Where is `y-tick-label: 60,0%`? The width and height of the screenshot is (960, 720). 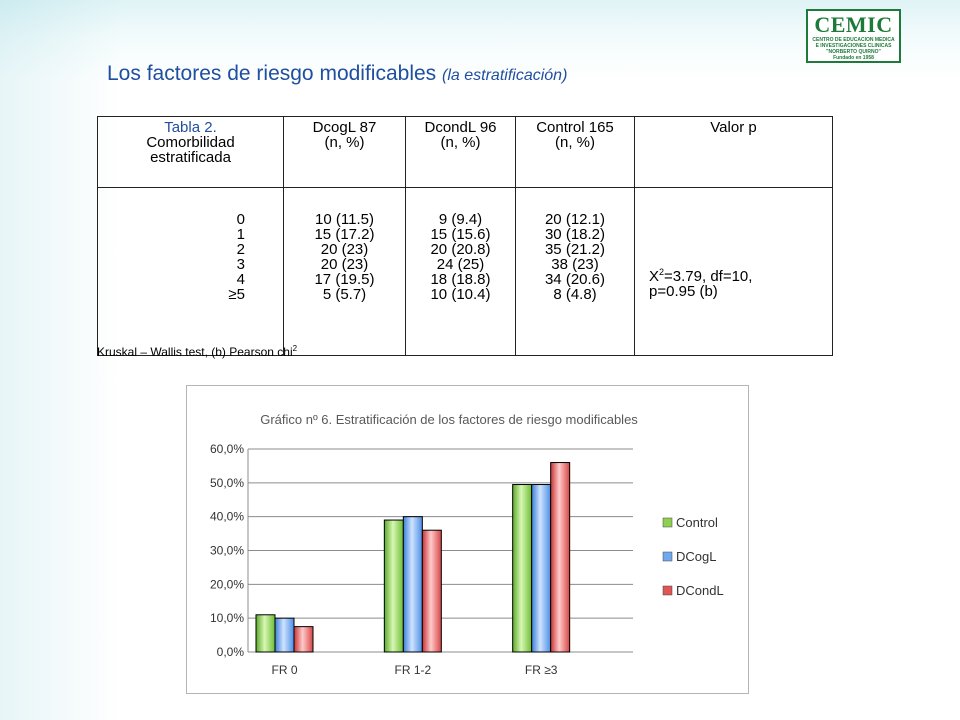
y-tick-label: 60,0% is located at coordinates (227, 449).